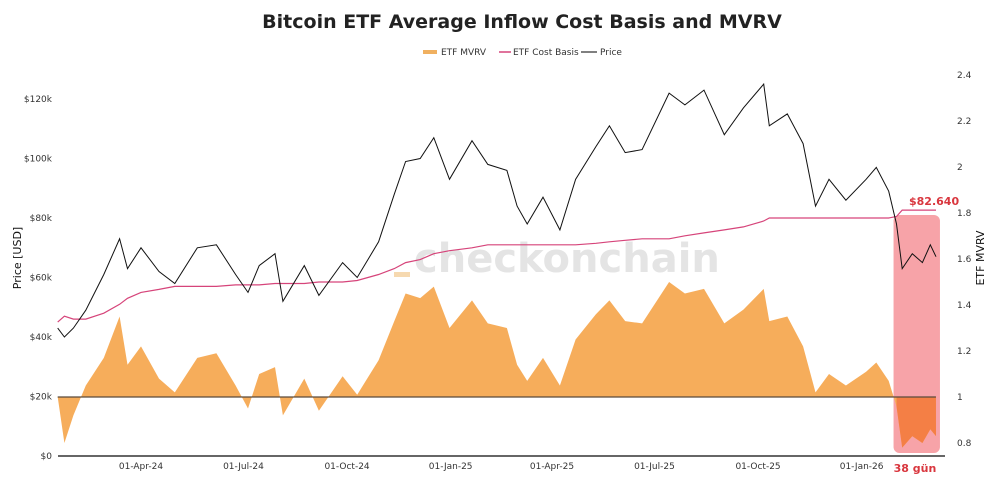 Image resolution: width=1000 pixels, height=492 pixels. What do you see at coordinates (38, 100) in the screenshot?
I see `y-tick-left: $120k` at bounding box center [38, 100].